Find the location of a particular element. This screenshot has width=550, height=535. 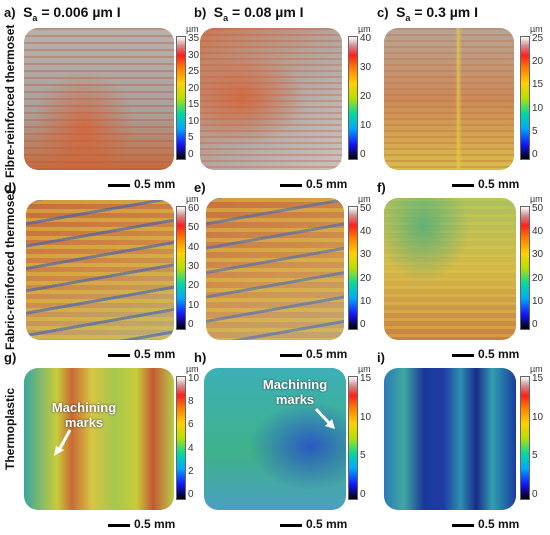

colorbar-tick-h: 10 is located at coordinates (366, 417).